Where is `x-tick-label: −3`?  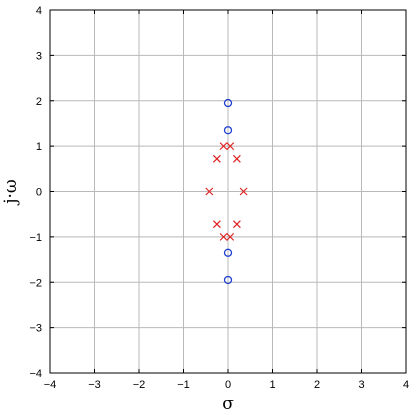
x-tick-label: −3 is located at coordinates (94, 385).